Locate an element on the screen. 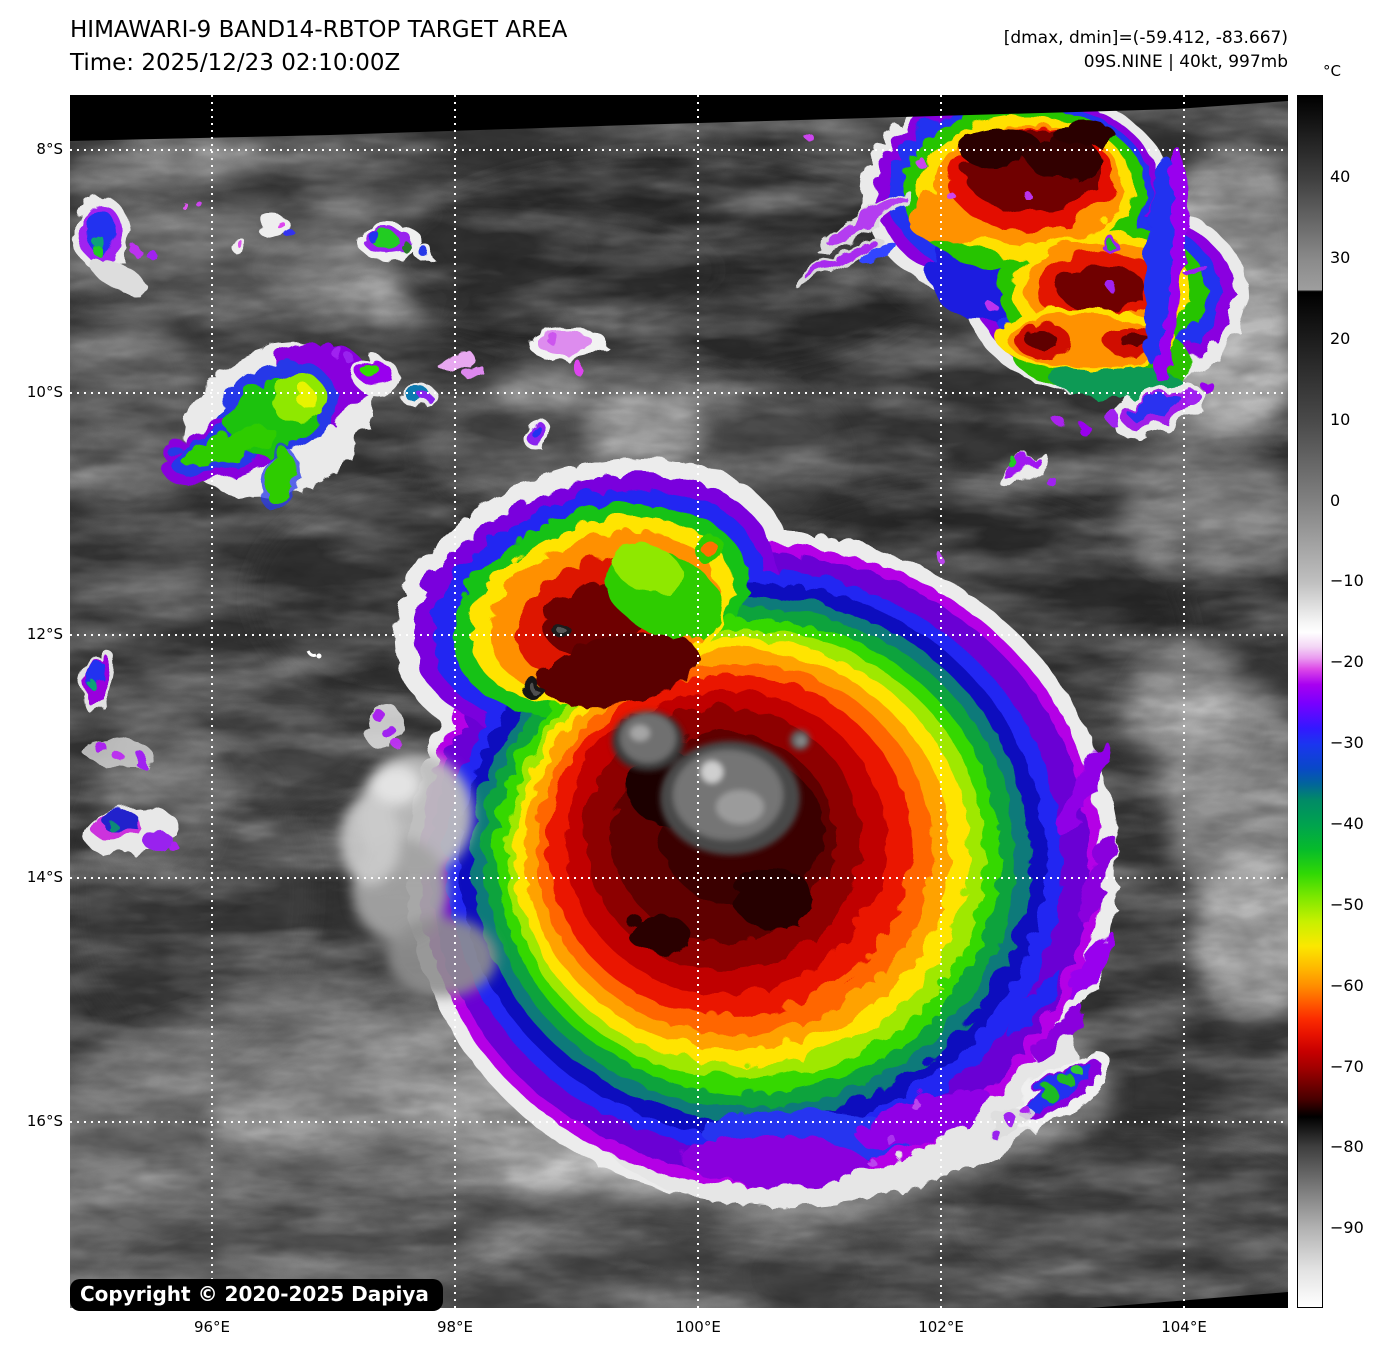 The image size is (1388, 1359). lon-label: 96°E is located at coordinates (212, 1327).